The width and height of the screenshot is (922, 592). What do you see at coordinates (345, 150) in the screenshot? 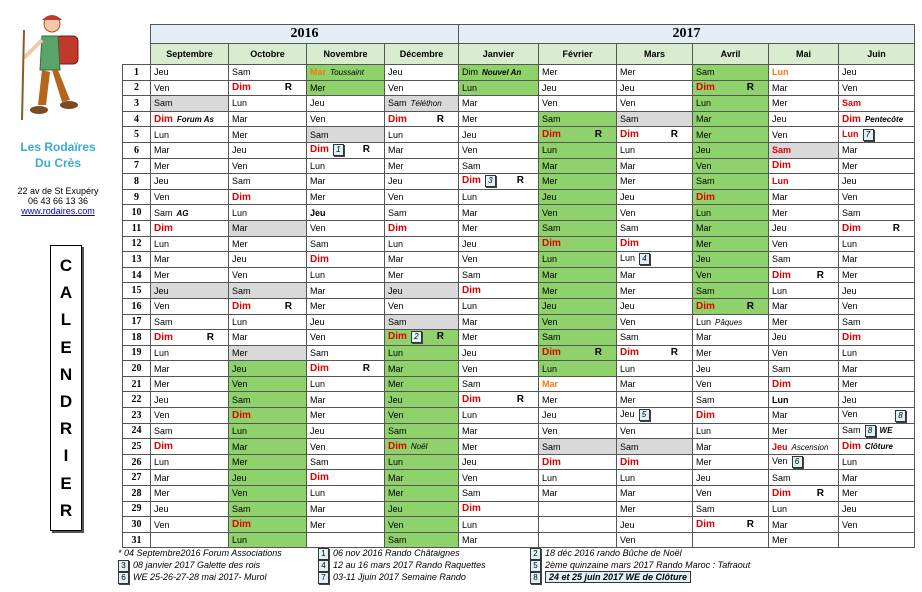
I see `day-cell: R Dim 1` at bounding box center [345, 150].